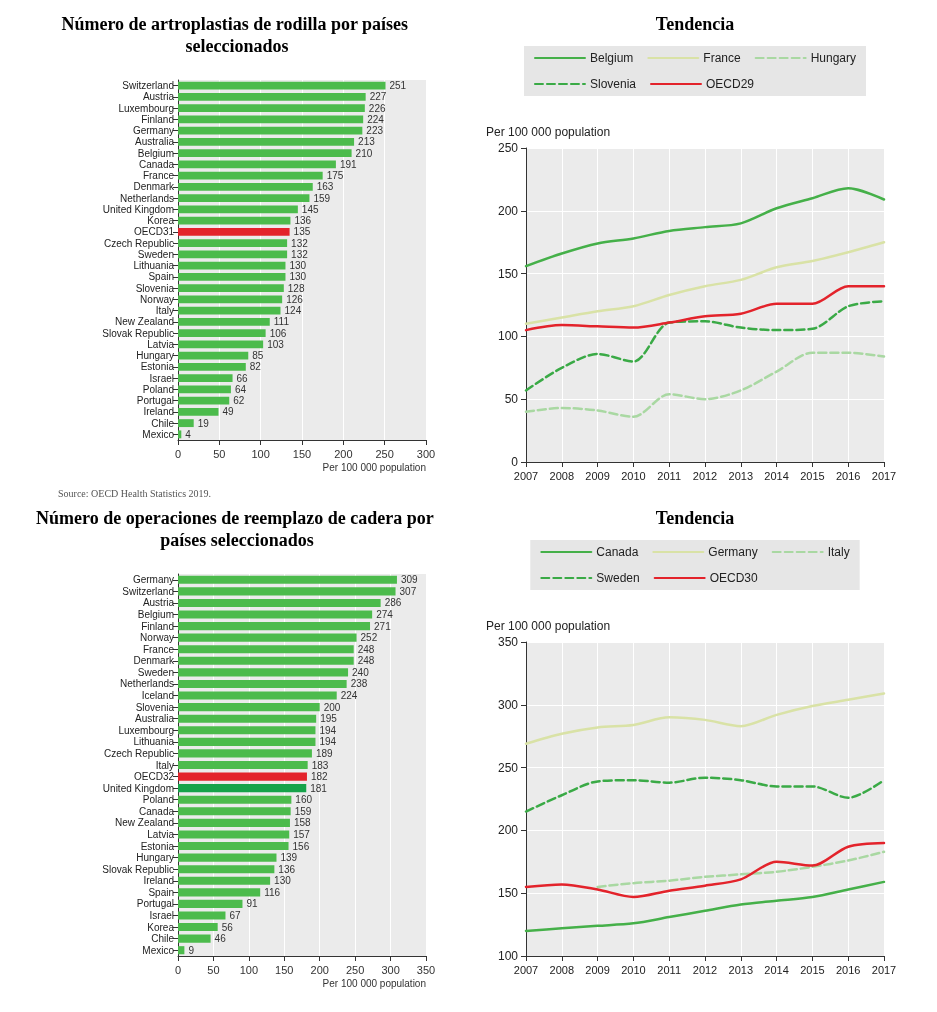 Image resolution: width=937 pixels, height=1012 pixels. I want to click on data-label: 309, so click(409, 580).